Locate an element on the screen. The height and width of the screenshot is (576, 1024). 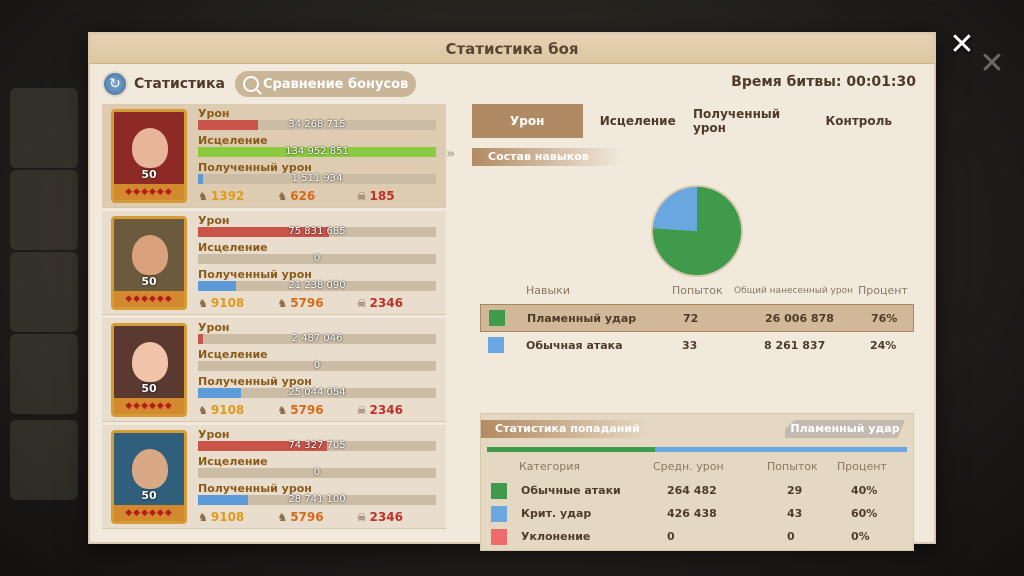
kill-count-value: 185 is located at coordinates (382, 196).